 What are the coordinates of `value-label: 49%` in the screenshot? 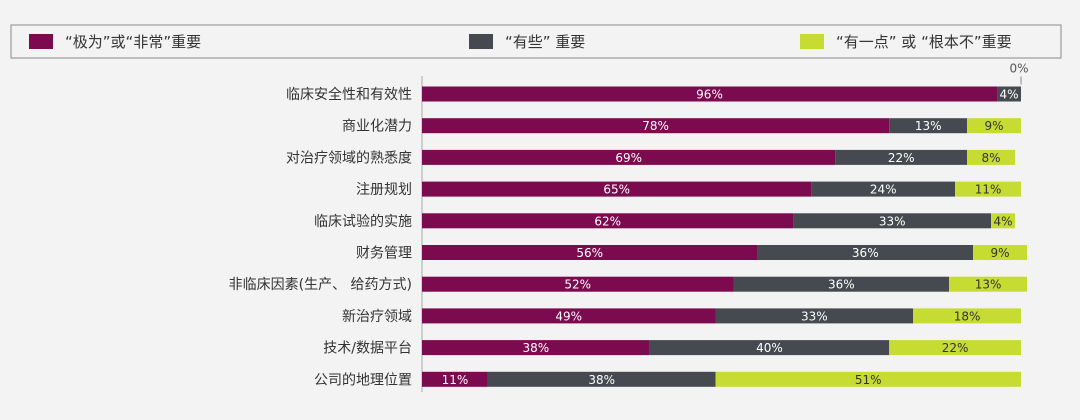 It's located at (568, 316).